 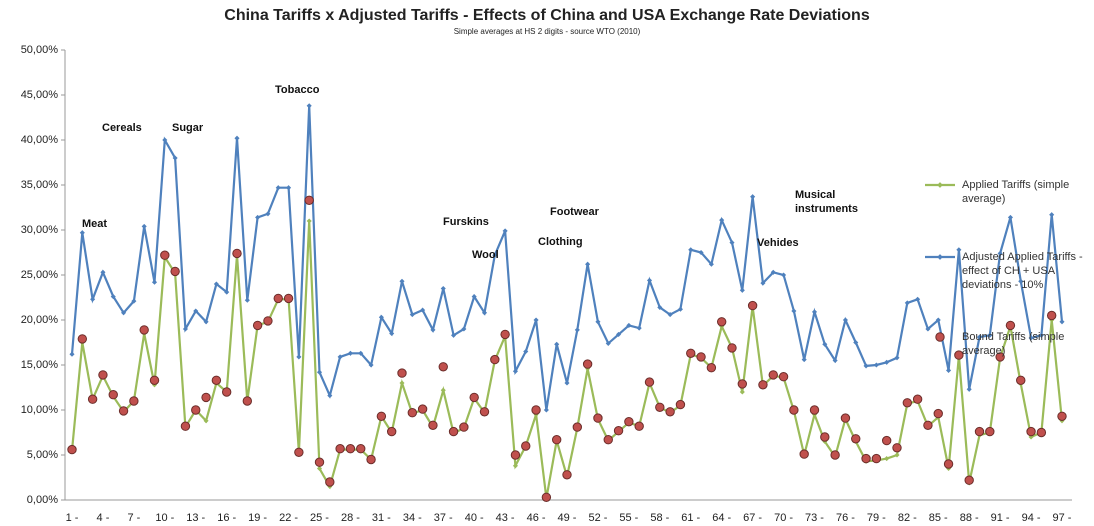 I want to click on x-tick-label: 70 -, so click(x=783, y=518).